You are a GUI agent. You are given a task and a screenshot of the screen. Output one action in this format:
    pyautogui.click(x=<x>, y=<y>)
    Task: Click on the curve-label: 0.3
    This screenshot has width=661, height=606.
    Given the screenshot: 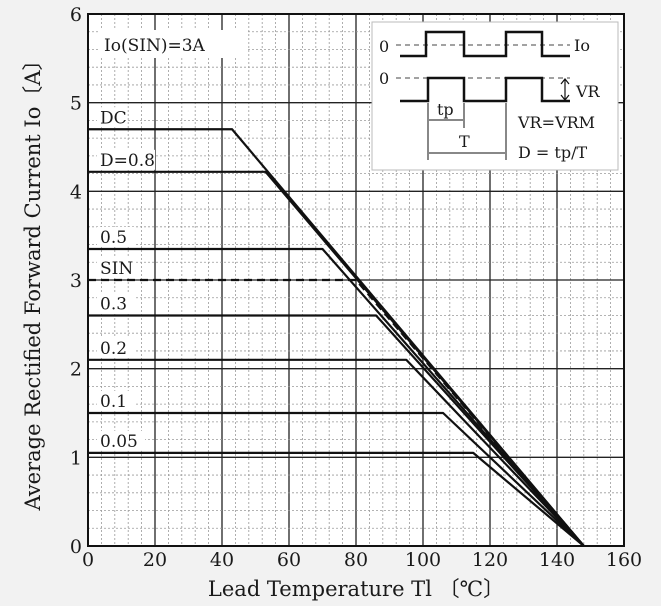 What is the action you would take?
    pyautogui.click(x=113, y=304)
    